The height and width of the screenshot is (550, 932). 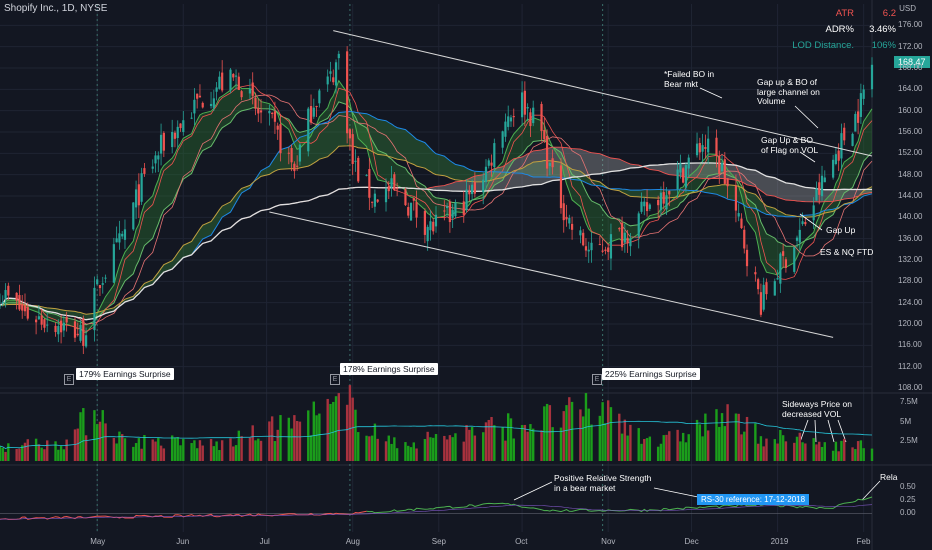 What do you see at coordinates (910, 110) in the screenshot?
I see `price-tick-label: 160.00` at bounding box center [910, 110].